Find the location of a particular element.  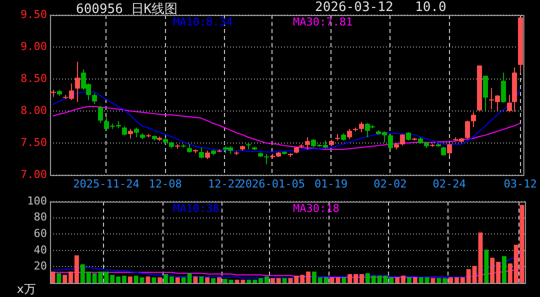

x-tick-label: 02-02 is located at coordinates (390, 183).